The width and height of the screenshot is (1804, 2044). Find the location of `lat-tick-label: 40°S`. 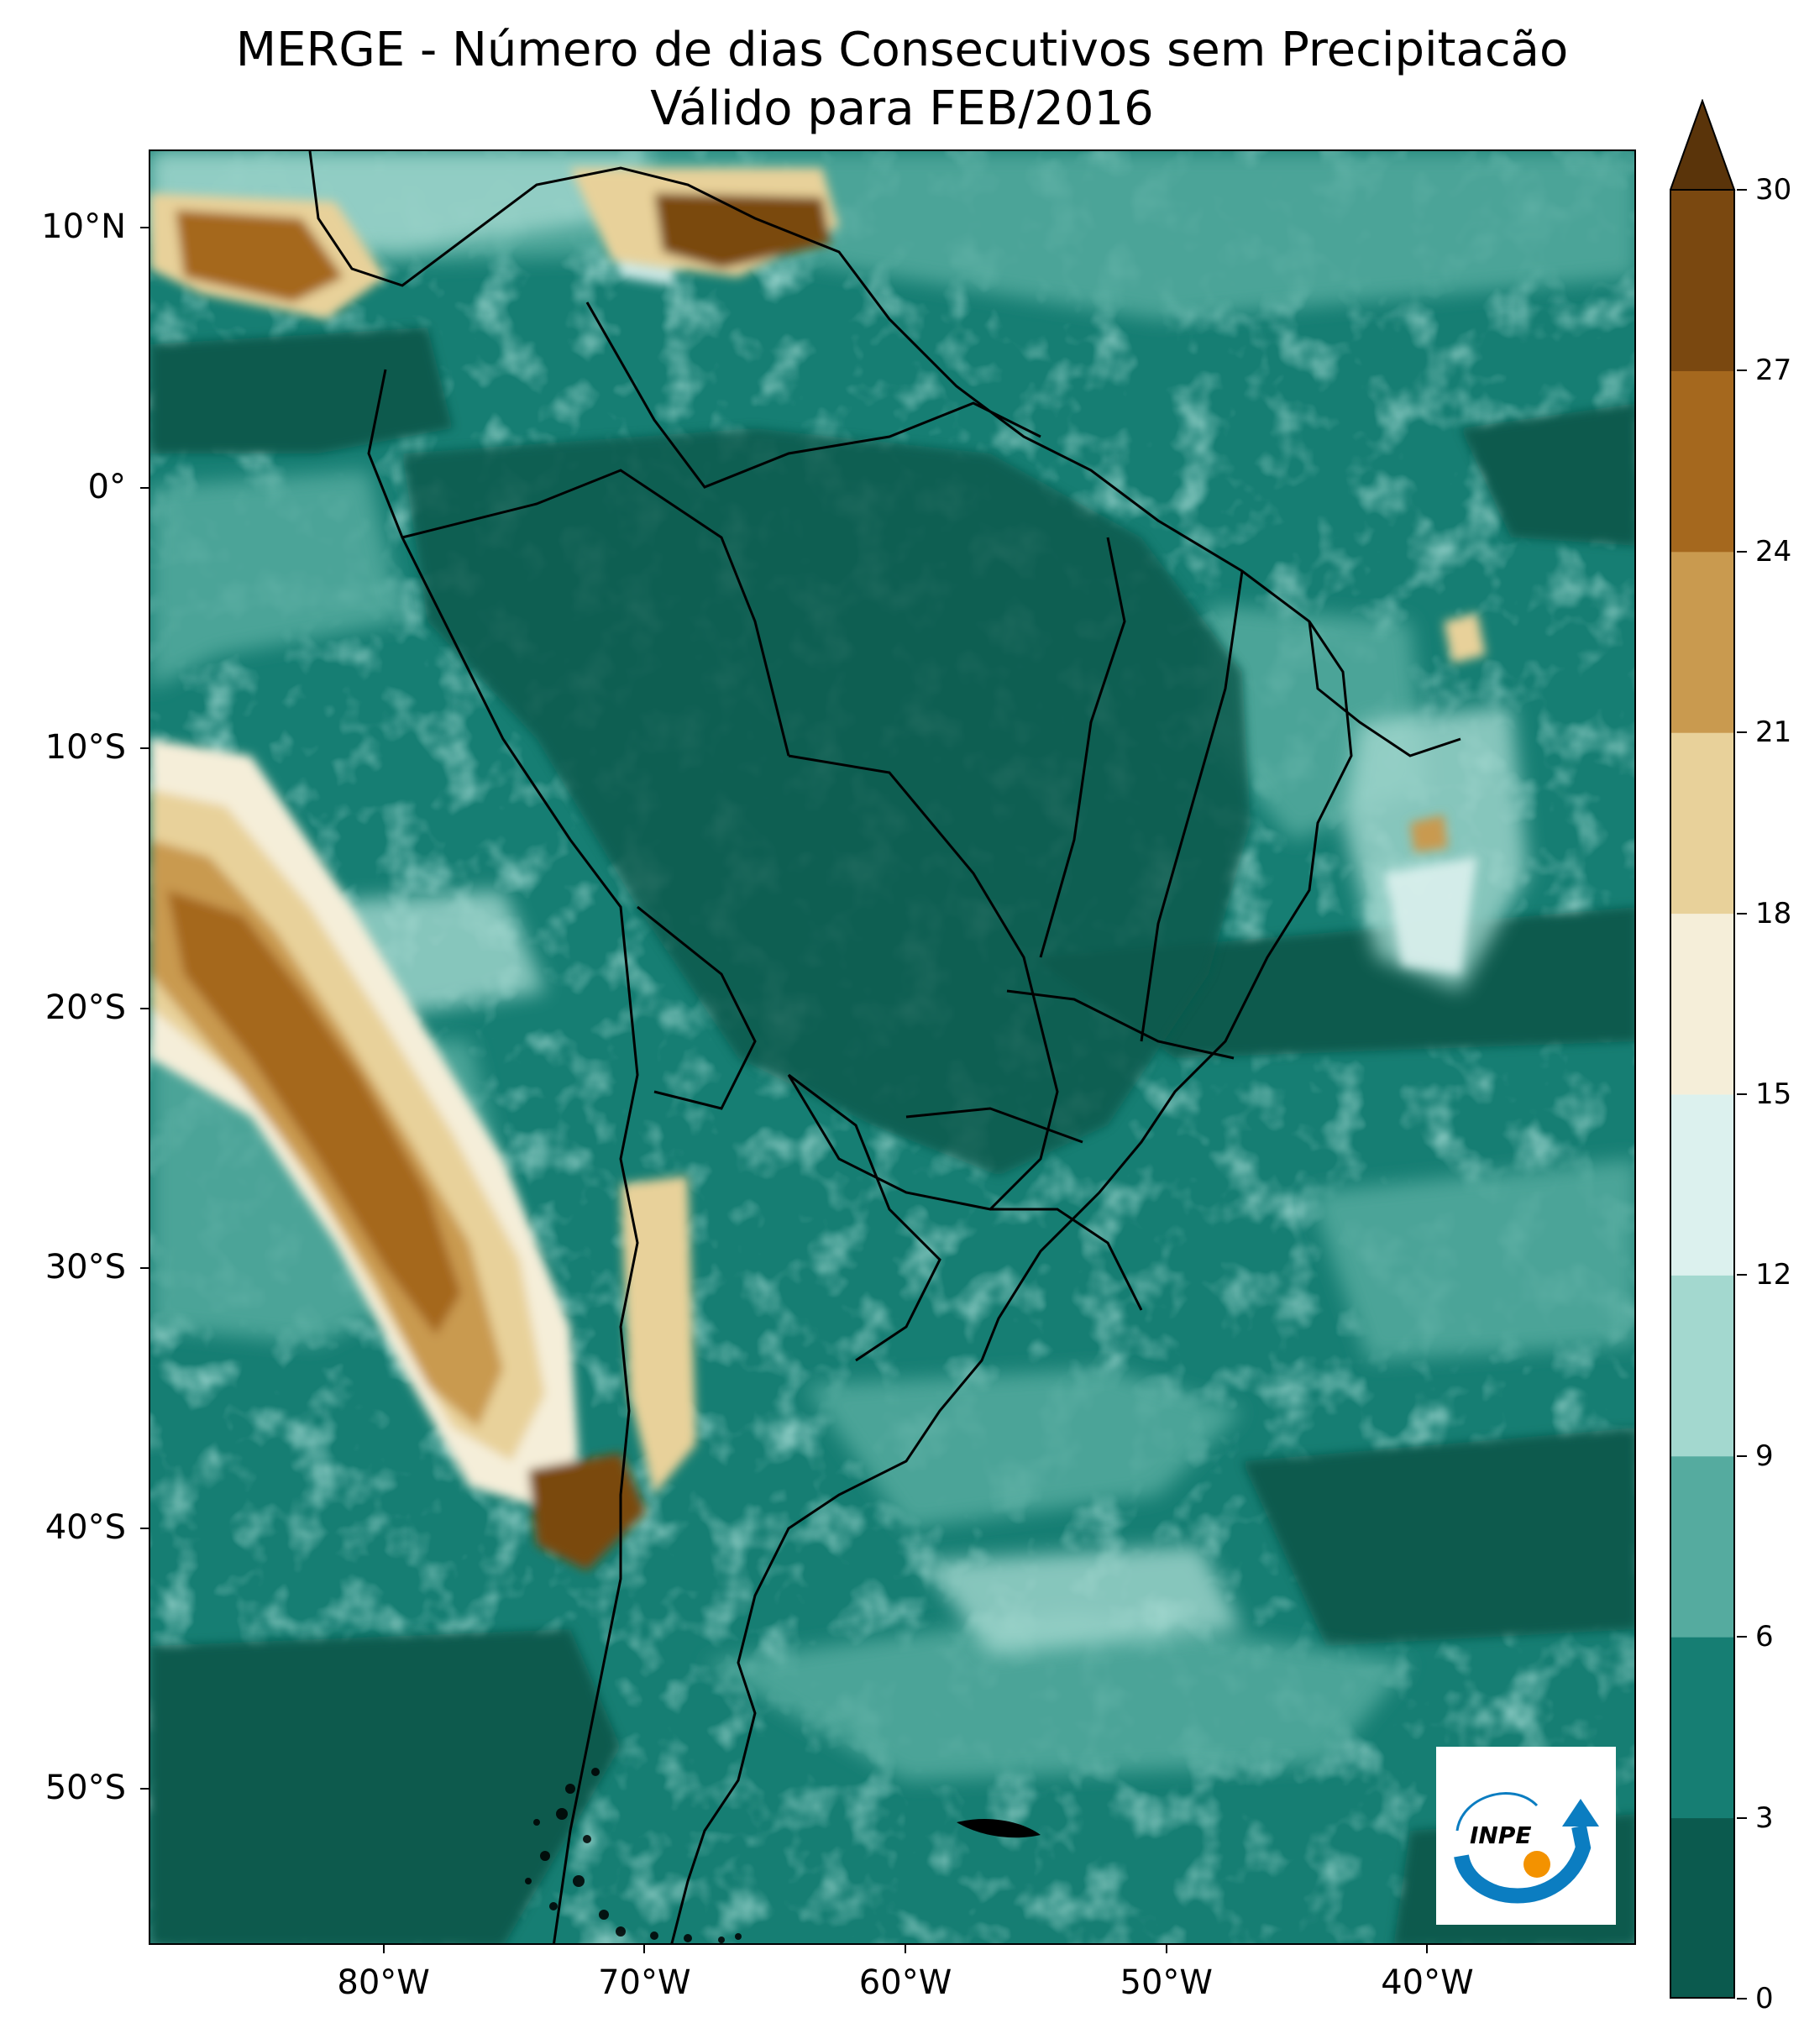

lat-tick-label: 40°S is located at coordinates (85, 1528).